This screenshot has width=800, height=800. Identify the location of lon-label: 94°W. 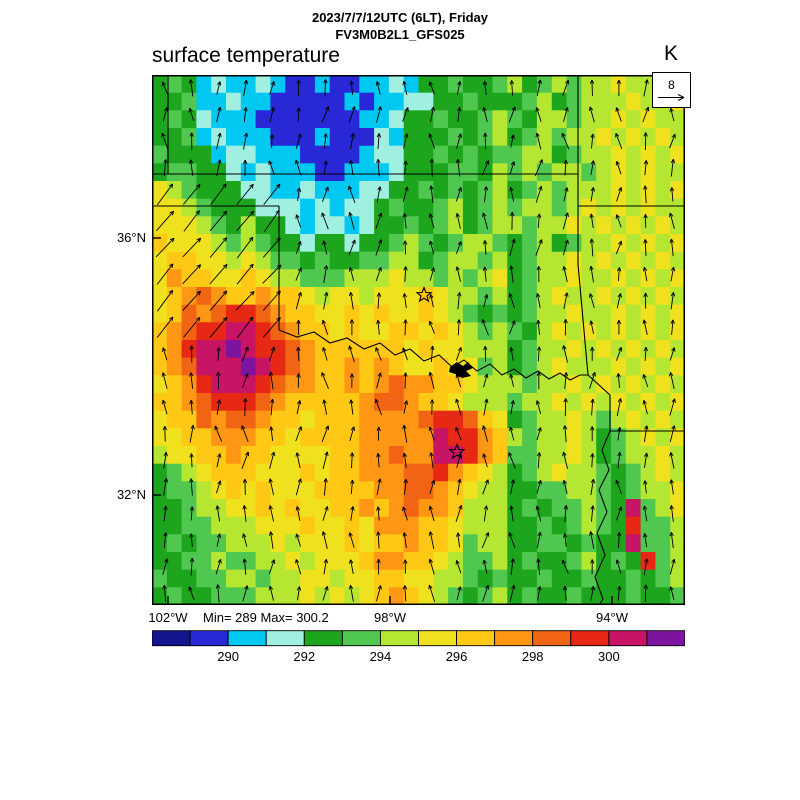
(612, 617).